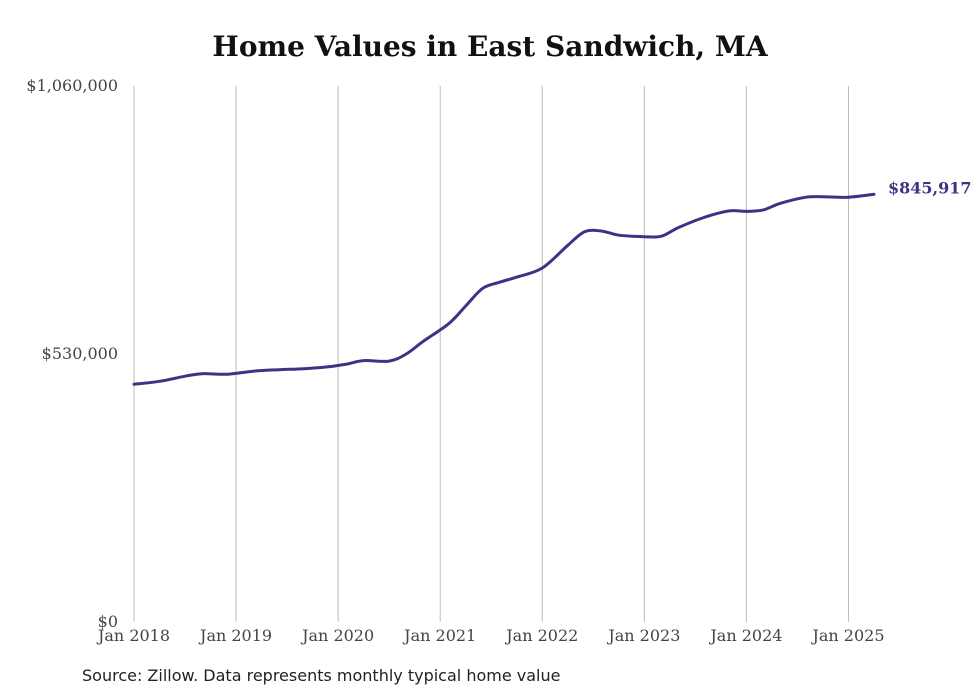 The width and height of the screenshot is (980, 699). What do you see at coordinates (80, 353) in the screenshot?
I see `y-tick-label: $530,000` at bounding box center [80, 353].